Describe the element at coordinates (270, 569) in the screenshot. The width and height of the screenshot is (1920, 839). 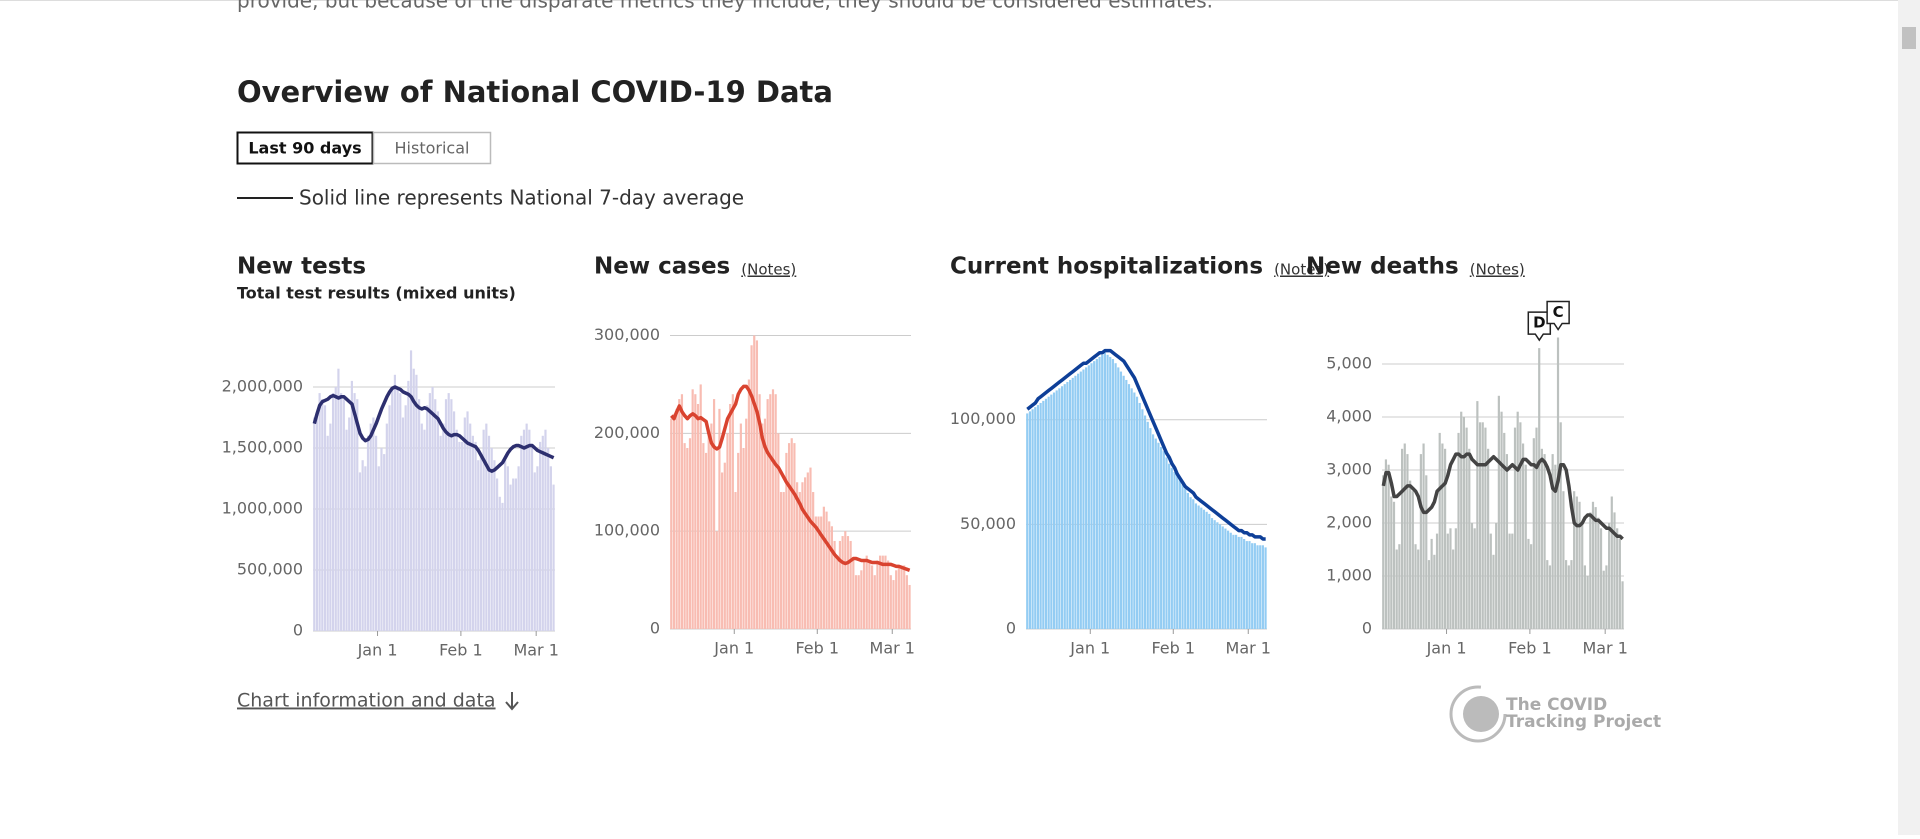
I see `y-tick-label: 500,000` at that location.